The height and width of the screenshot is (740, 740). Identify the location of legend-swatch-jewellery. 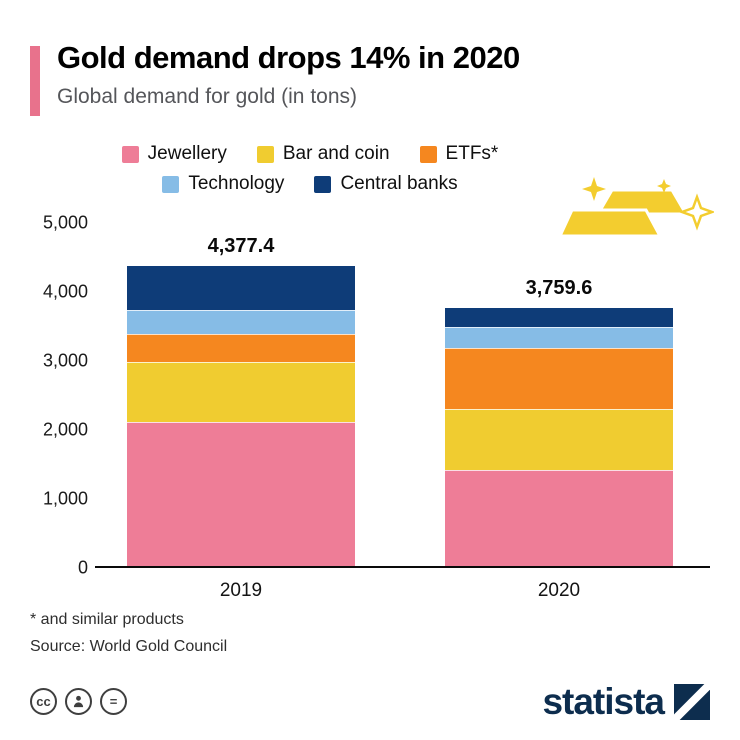
(130, 154).